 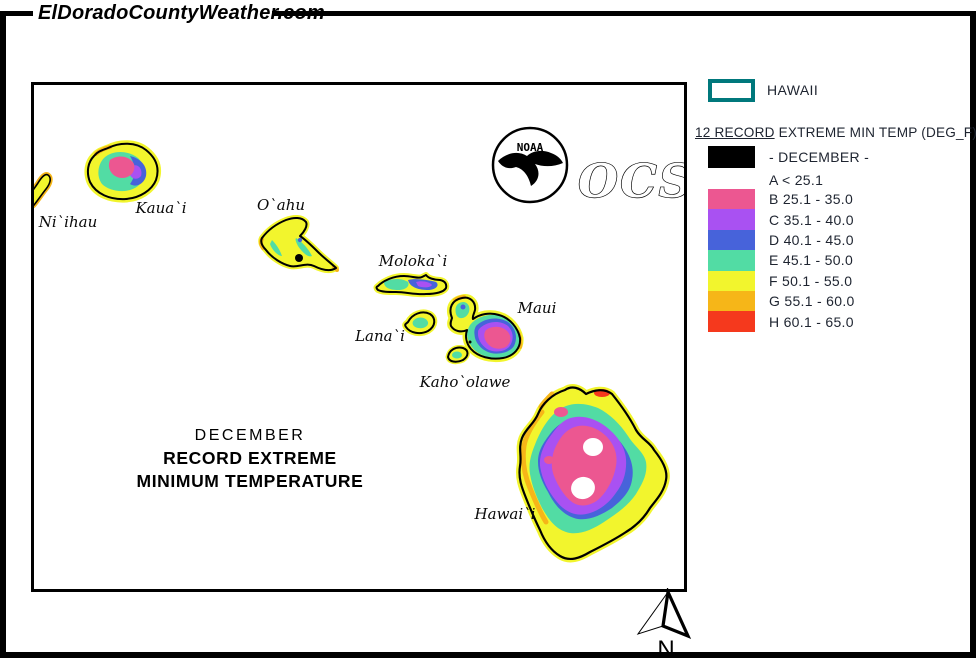 What do you see at coordinates (181, 13) in the screenshot?
I see `site-title-link: ElDoradoCountyWeather.com` at bounding box center [181, 13].